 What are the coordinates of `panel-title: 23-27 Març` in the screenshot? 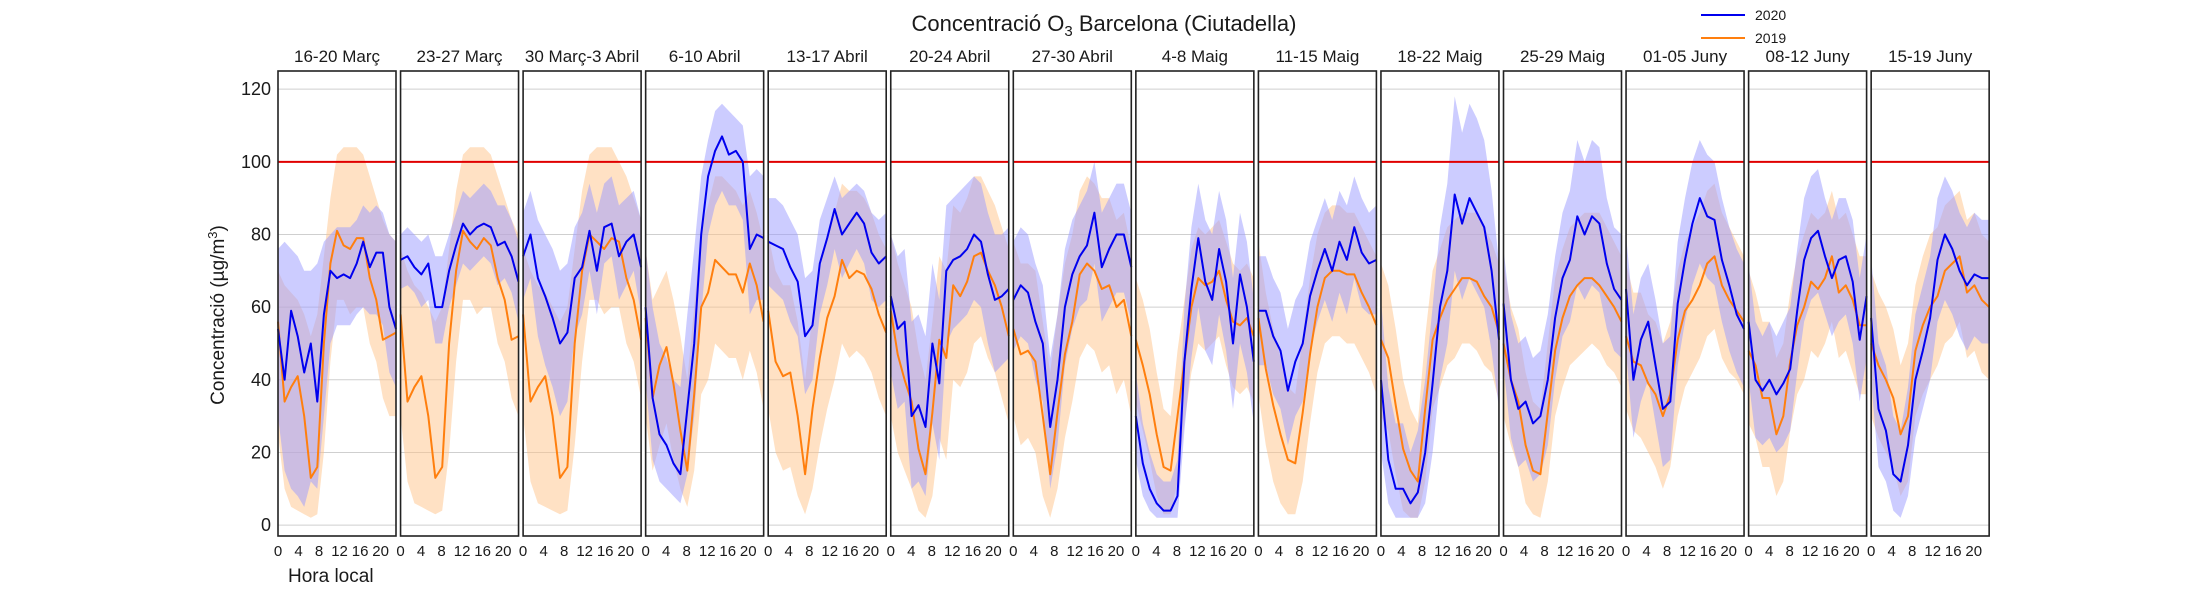 It's located at (460, 56).